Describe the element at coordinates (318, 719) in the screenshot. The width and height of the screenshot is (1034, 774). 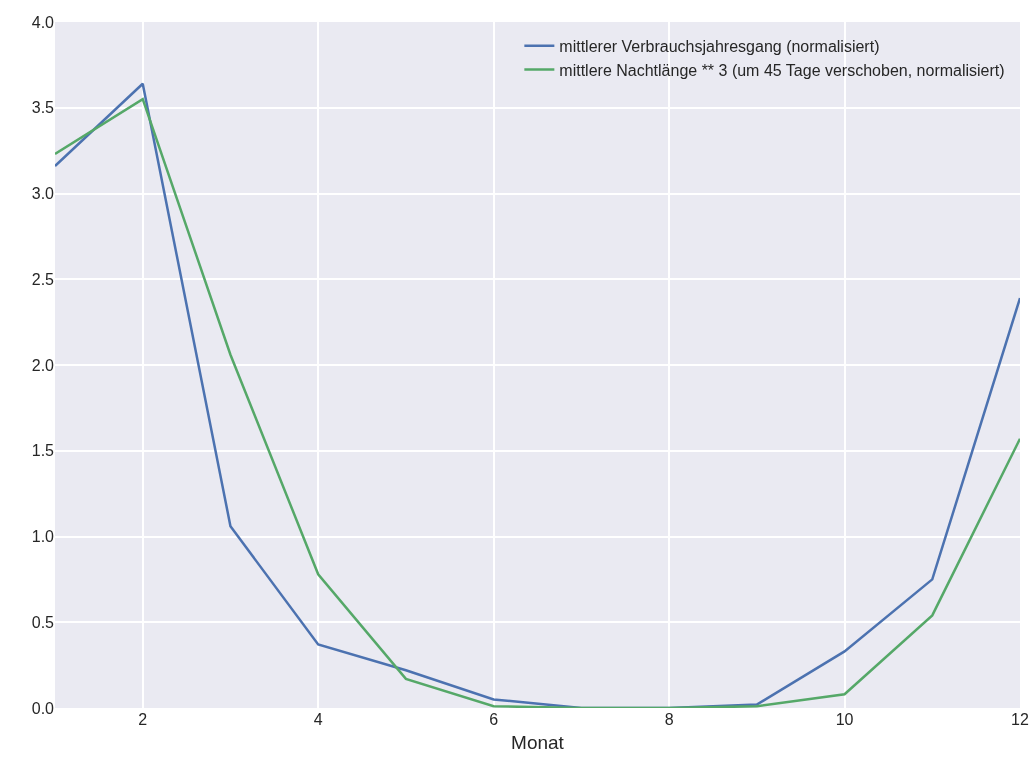
I see `x-tick-label: 4` at that location.